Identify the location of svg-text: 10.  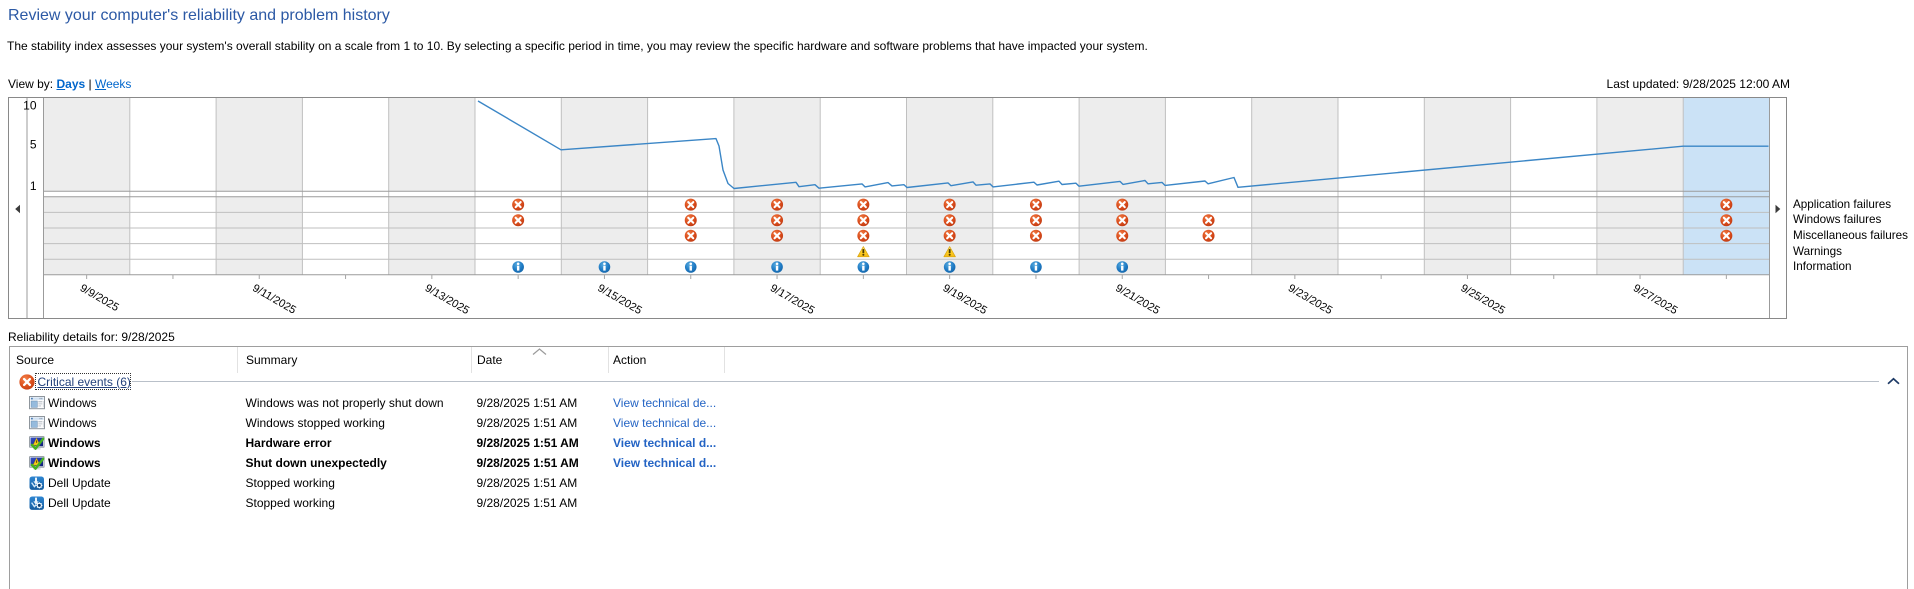
(30, 106).